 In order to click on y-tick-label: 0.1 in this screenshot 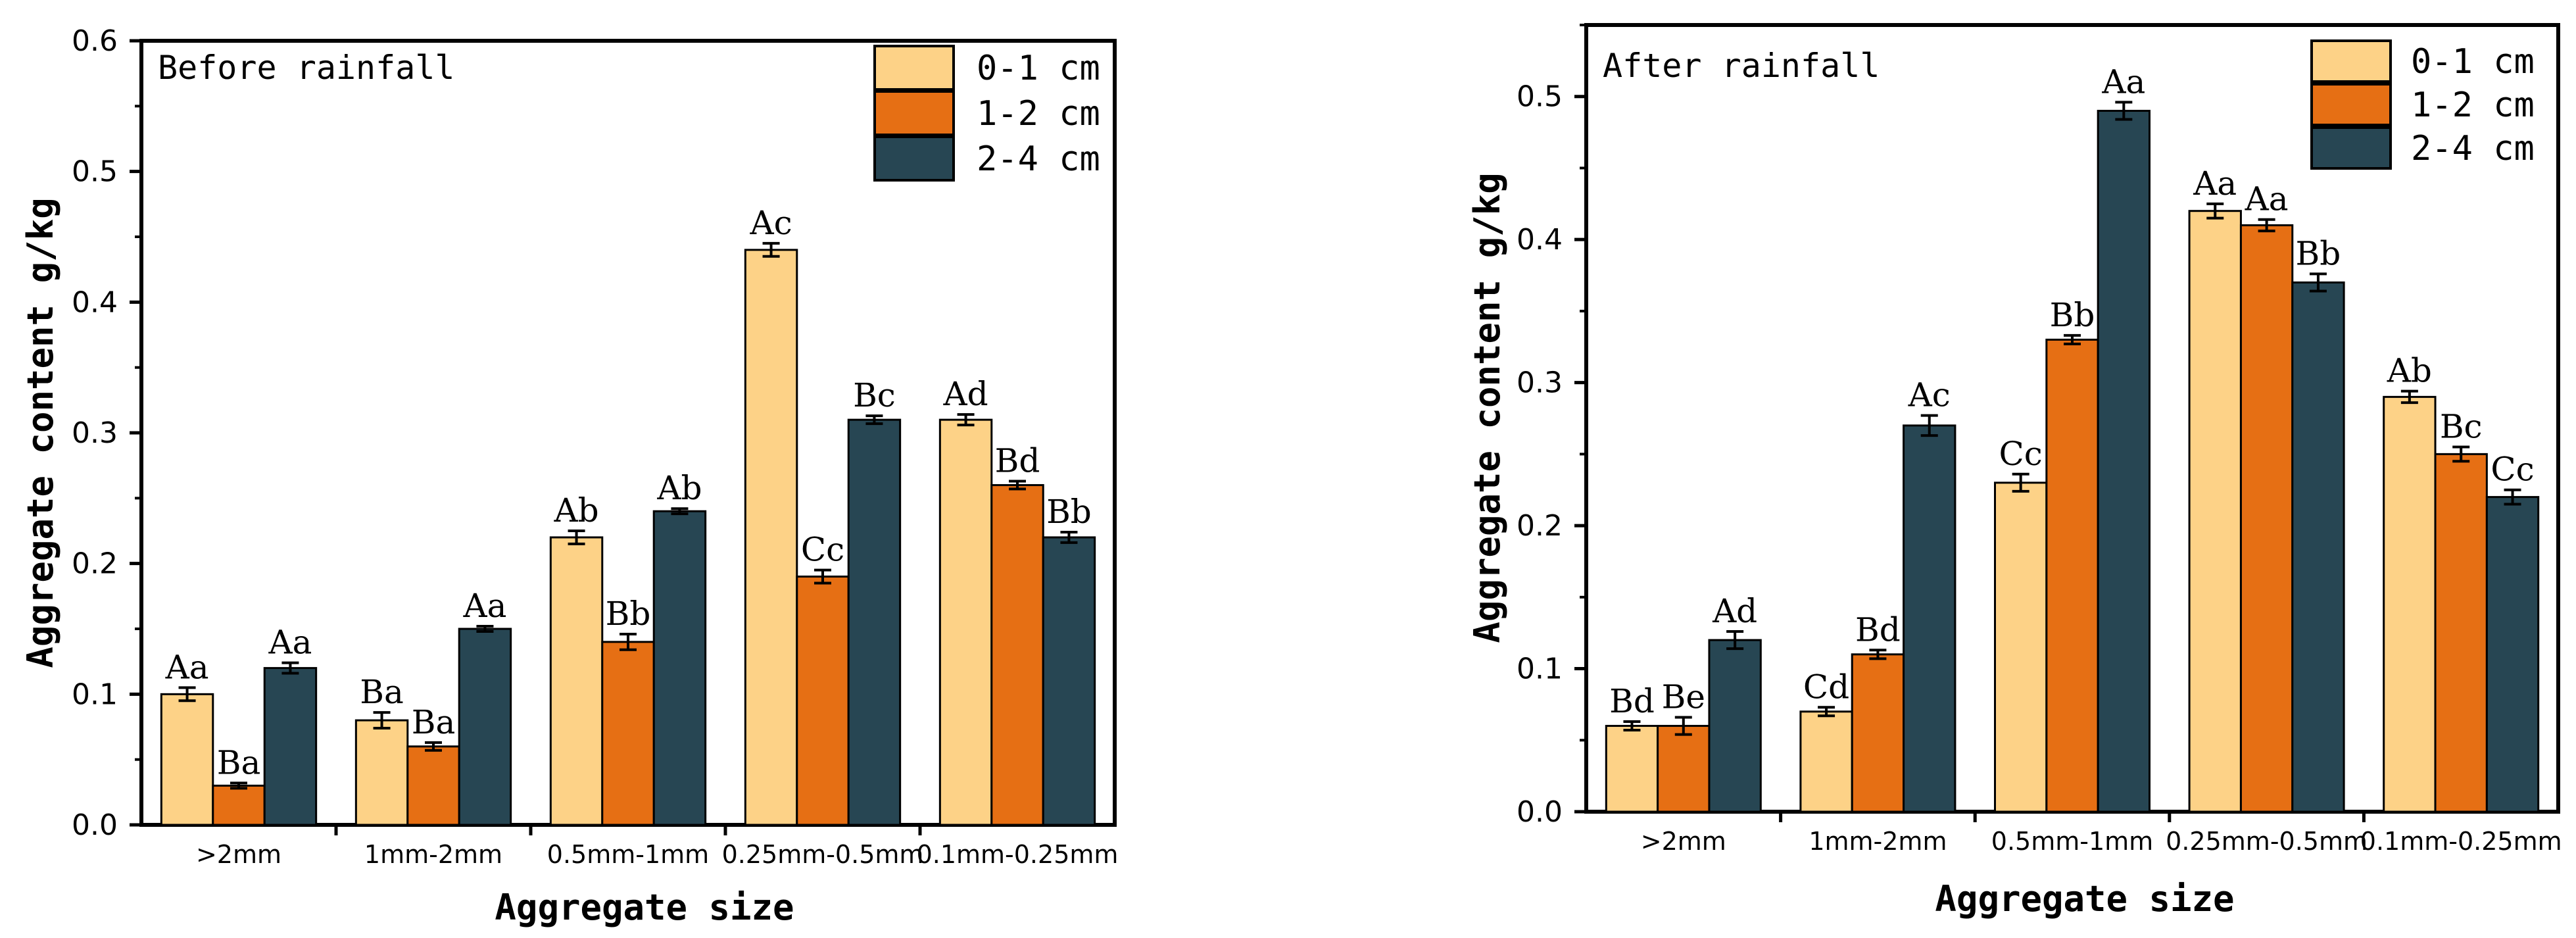, I will do `click(95, 695)`.